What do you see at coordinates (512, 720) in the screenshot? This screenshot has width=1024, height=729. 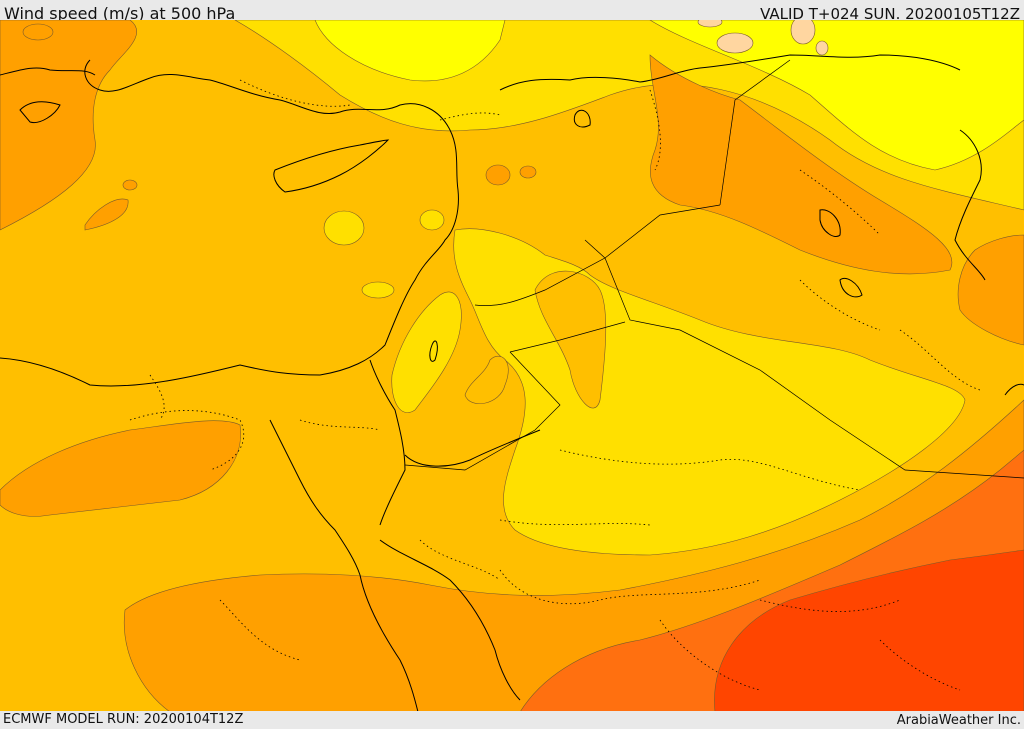 I see `bottom-bar` at bounding box center [512, 720].